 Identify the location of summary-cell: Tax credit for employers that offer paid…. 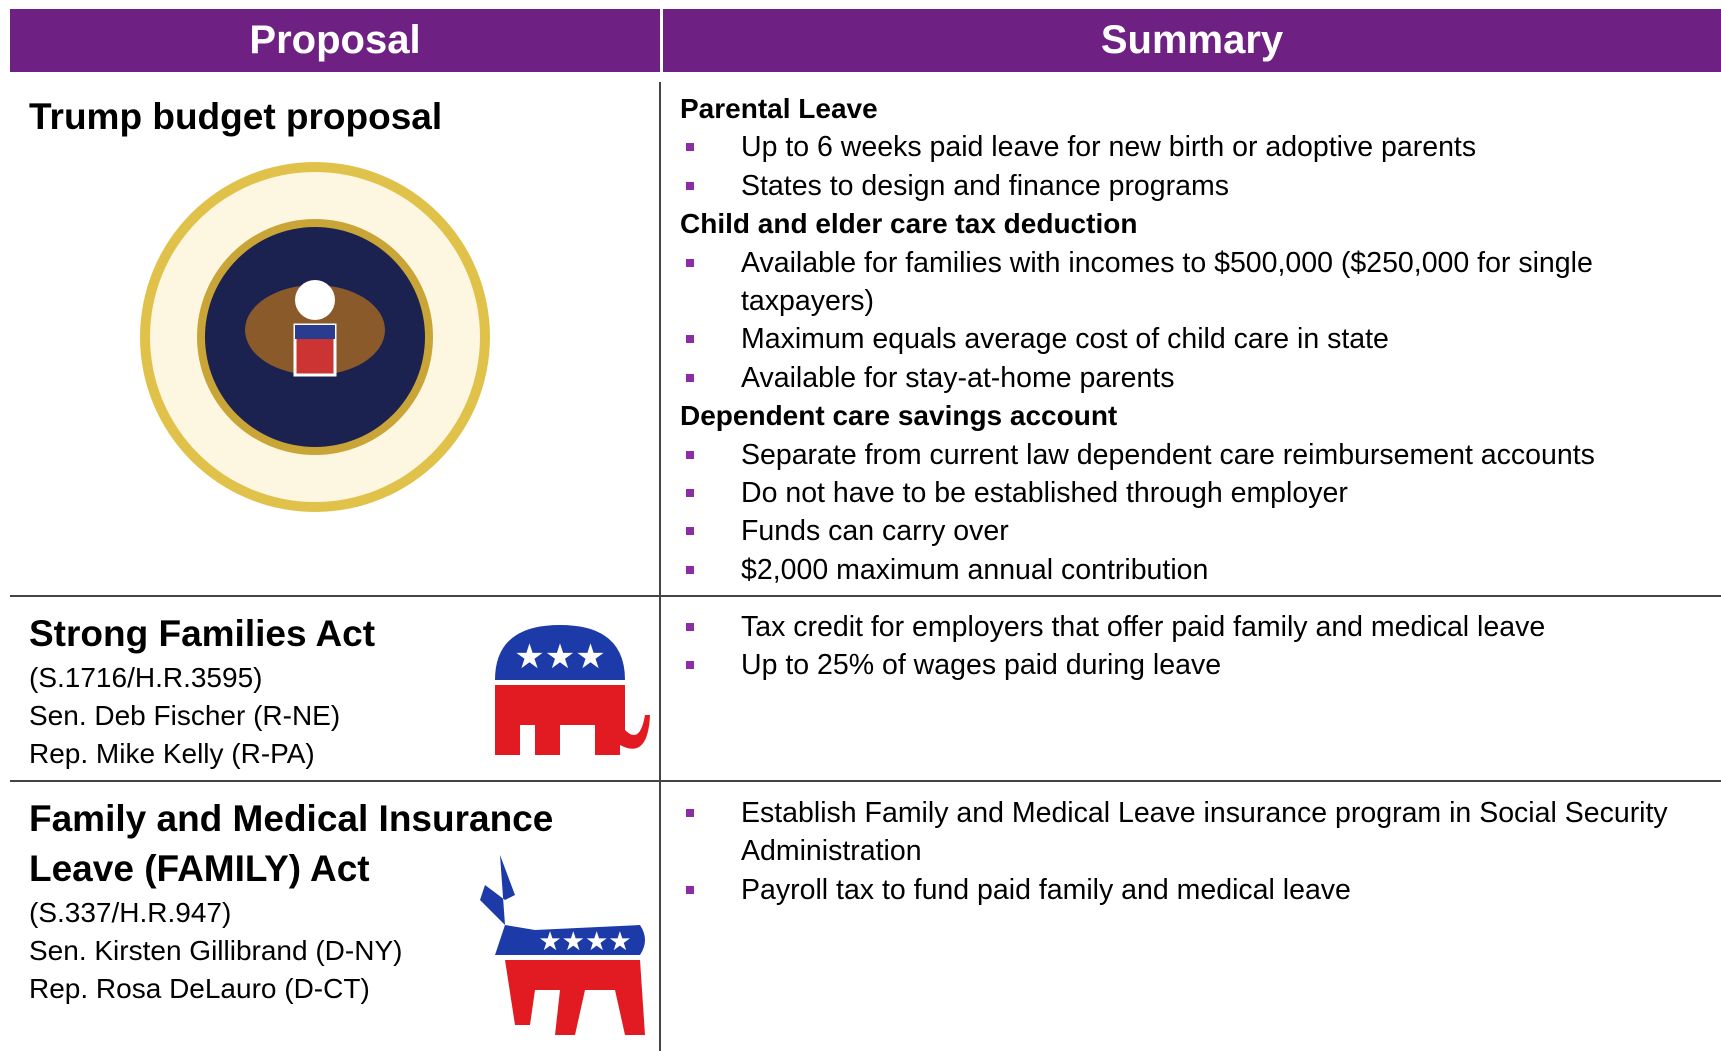
(1197, 646).